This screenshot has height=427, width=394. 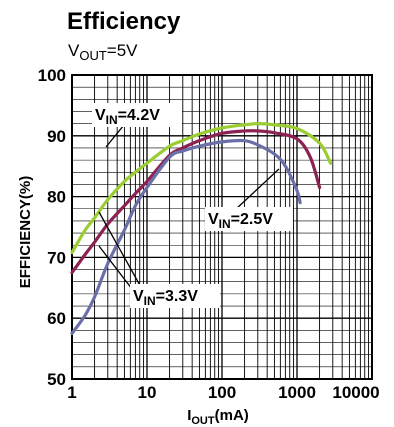 I want to click on x-tick-label: 1000, so click(x=297, y=392).